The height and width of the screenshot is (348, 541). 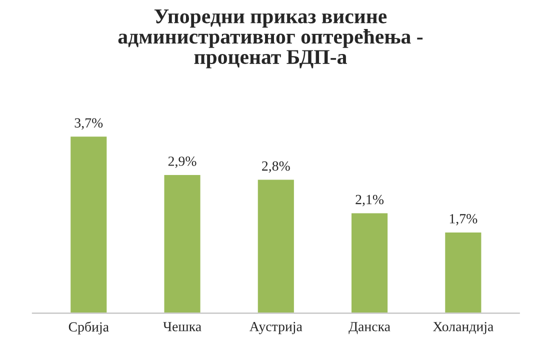 What do you see at coordinates (182, 162) in the screenshot?
I see `data-label: 2,9%` at bounding box center [182, 162].